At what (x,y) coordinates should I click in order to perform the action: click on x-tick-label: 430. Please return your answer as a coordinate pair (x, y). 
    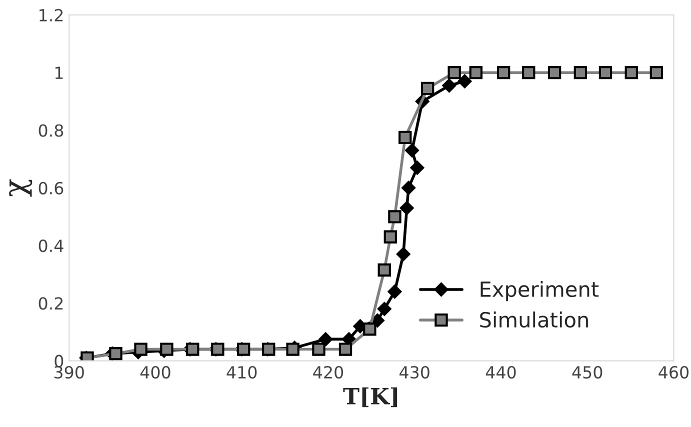
    Looking at the image, I should click on (415, 372).